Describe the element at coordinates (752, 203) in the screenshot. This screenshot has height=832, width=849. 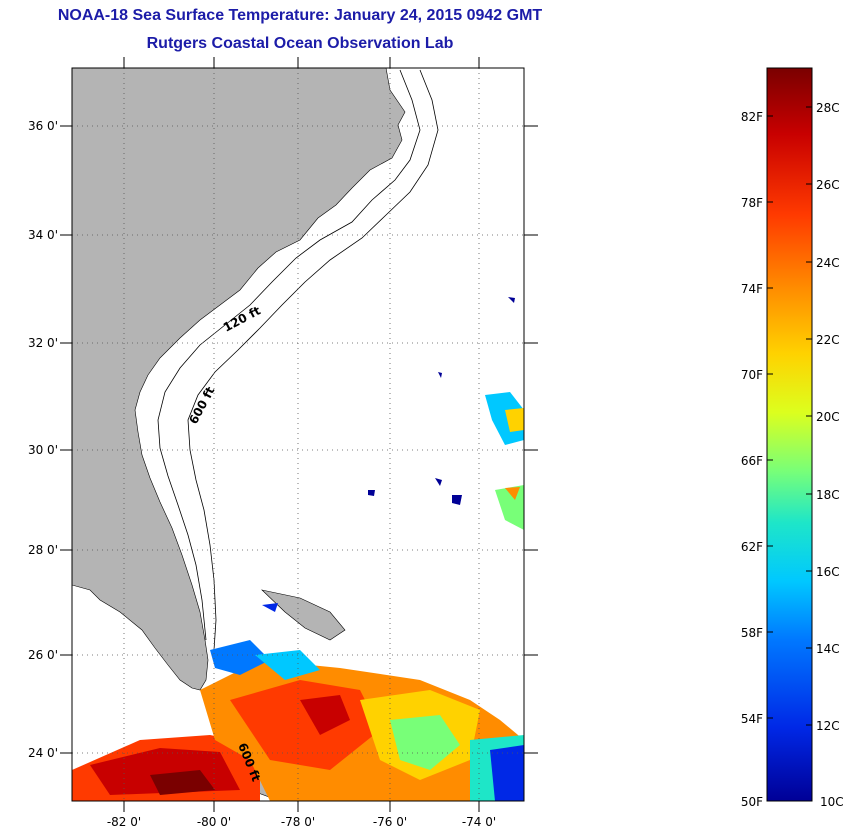
I see `colorbar-f-label: 78F` at that location.